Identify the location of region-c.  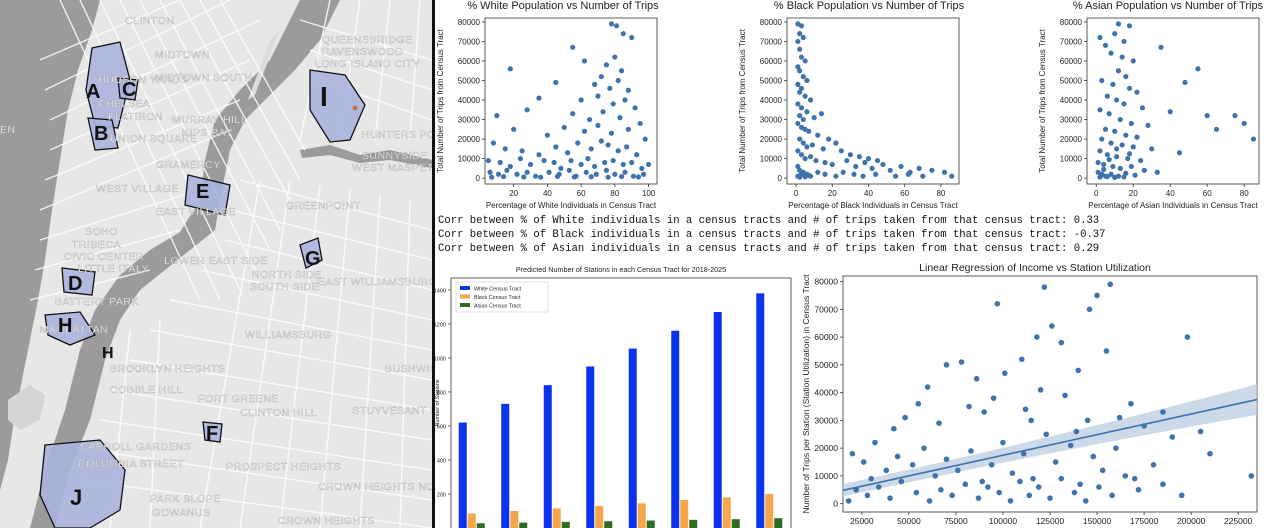
(128, 89).